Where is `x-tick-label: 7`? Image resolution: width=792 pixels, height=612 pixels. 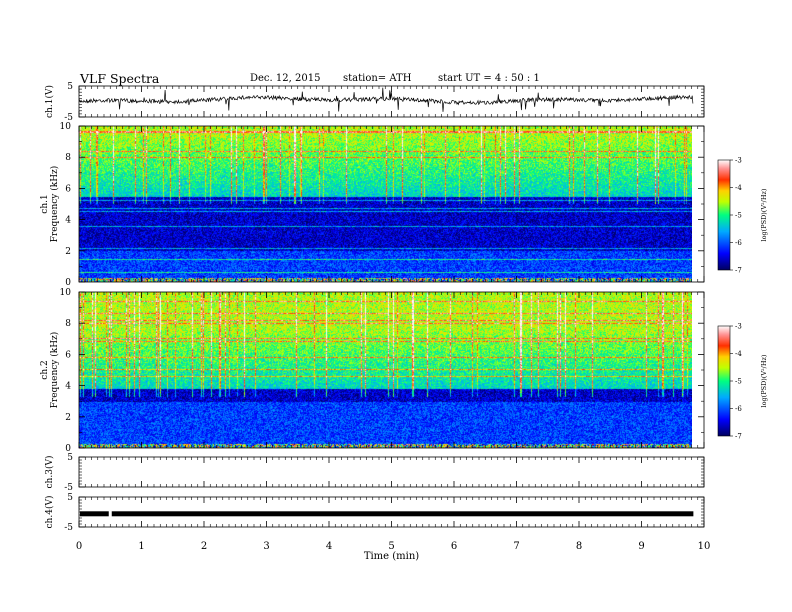 x-tick-label: 7 is located at coordinates (516, 546).